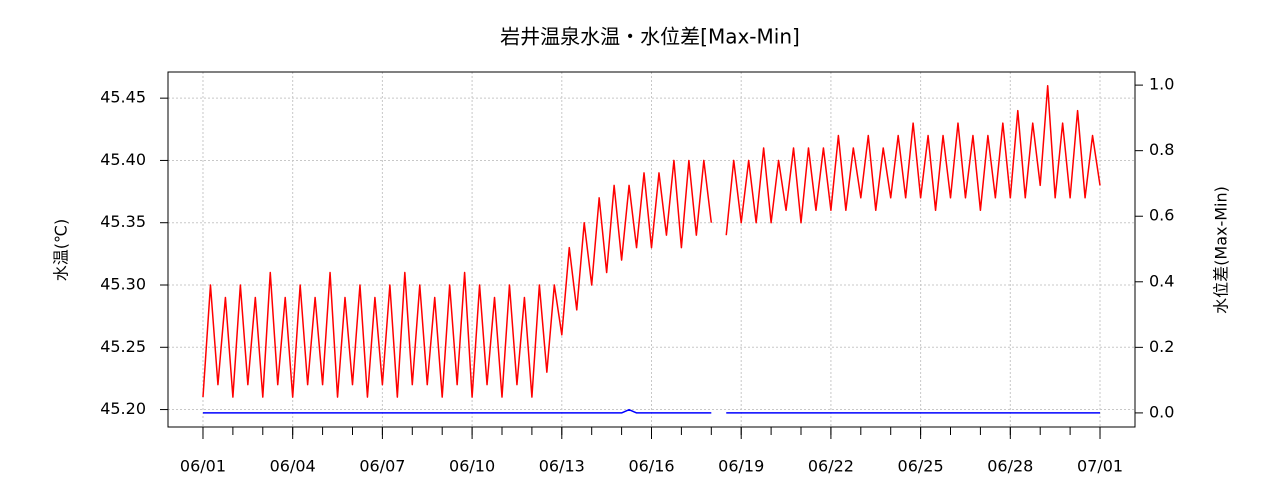 Image resolution: width=1280 pixels, height=500 pixels. Describe the element at coordinates (123, 97) in the screenshot. I see `y-tick-label: 45.45` at that location.